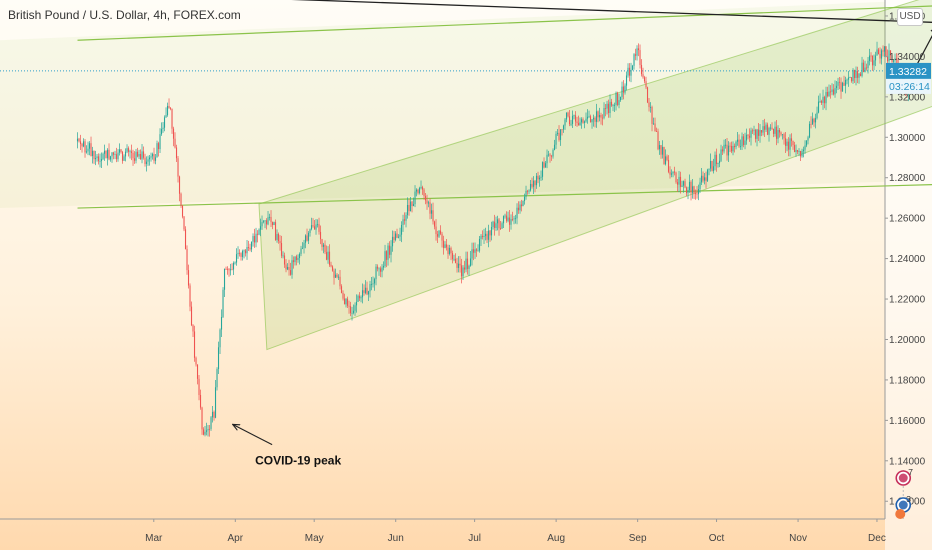  I want to click on price-tick-label: 1.32000, so click(907, 97).